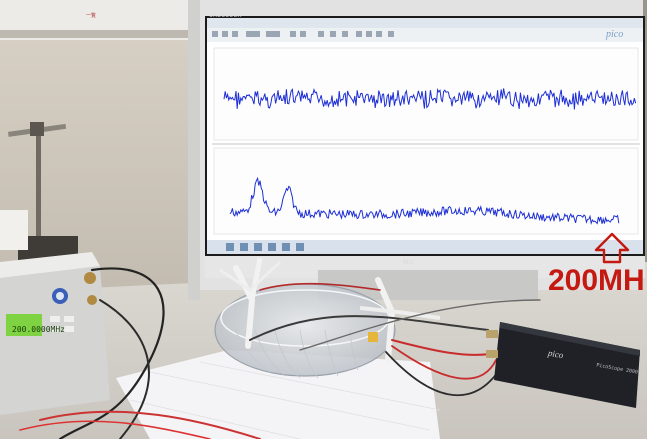 The height and width of the screenshot is (439, 647). I want to click on function-generator, so click(55, 333).